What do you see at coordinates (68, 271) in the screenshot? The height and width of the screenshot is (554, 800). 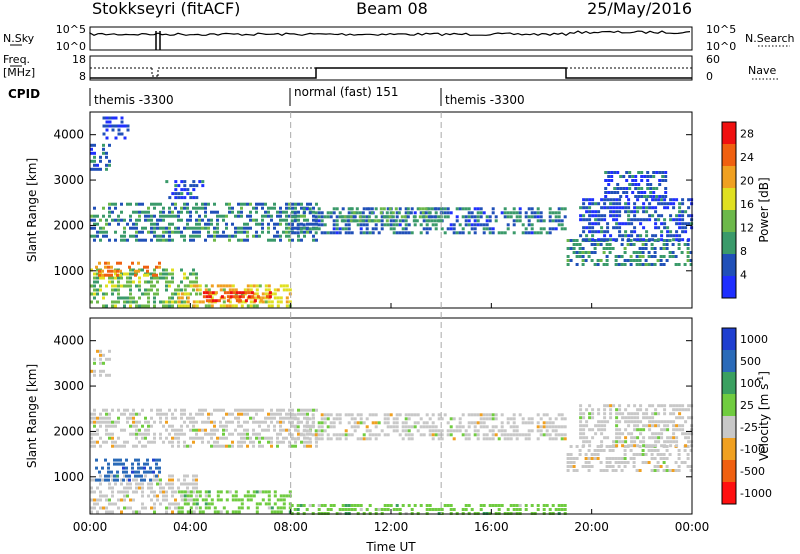 I see `y-tick-label: 1000` at bounding box center [68, 271].